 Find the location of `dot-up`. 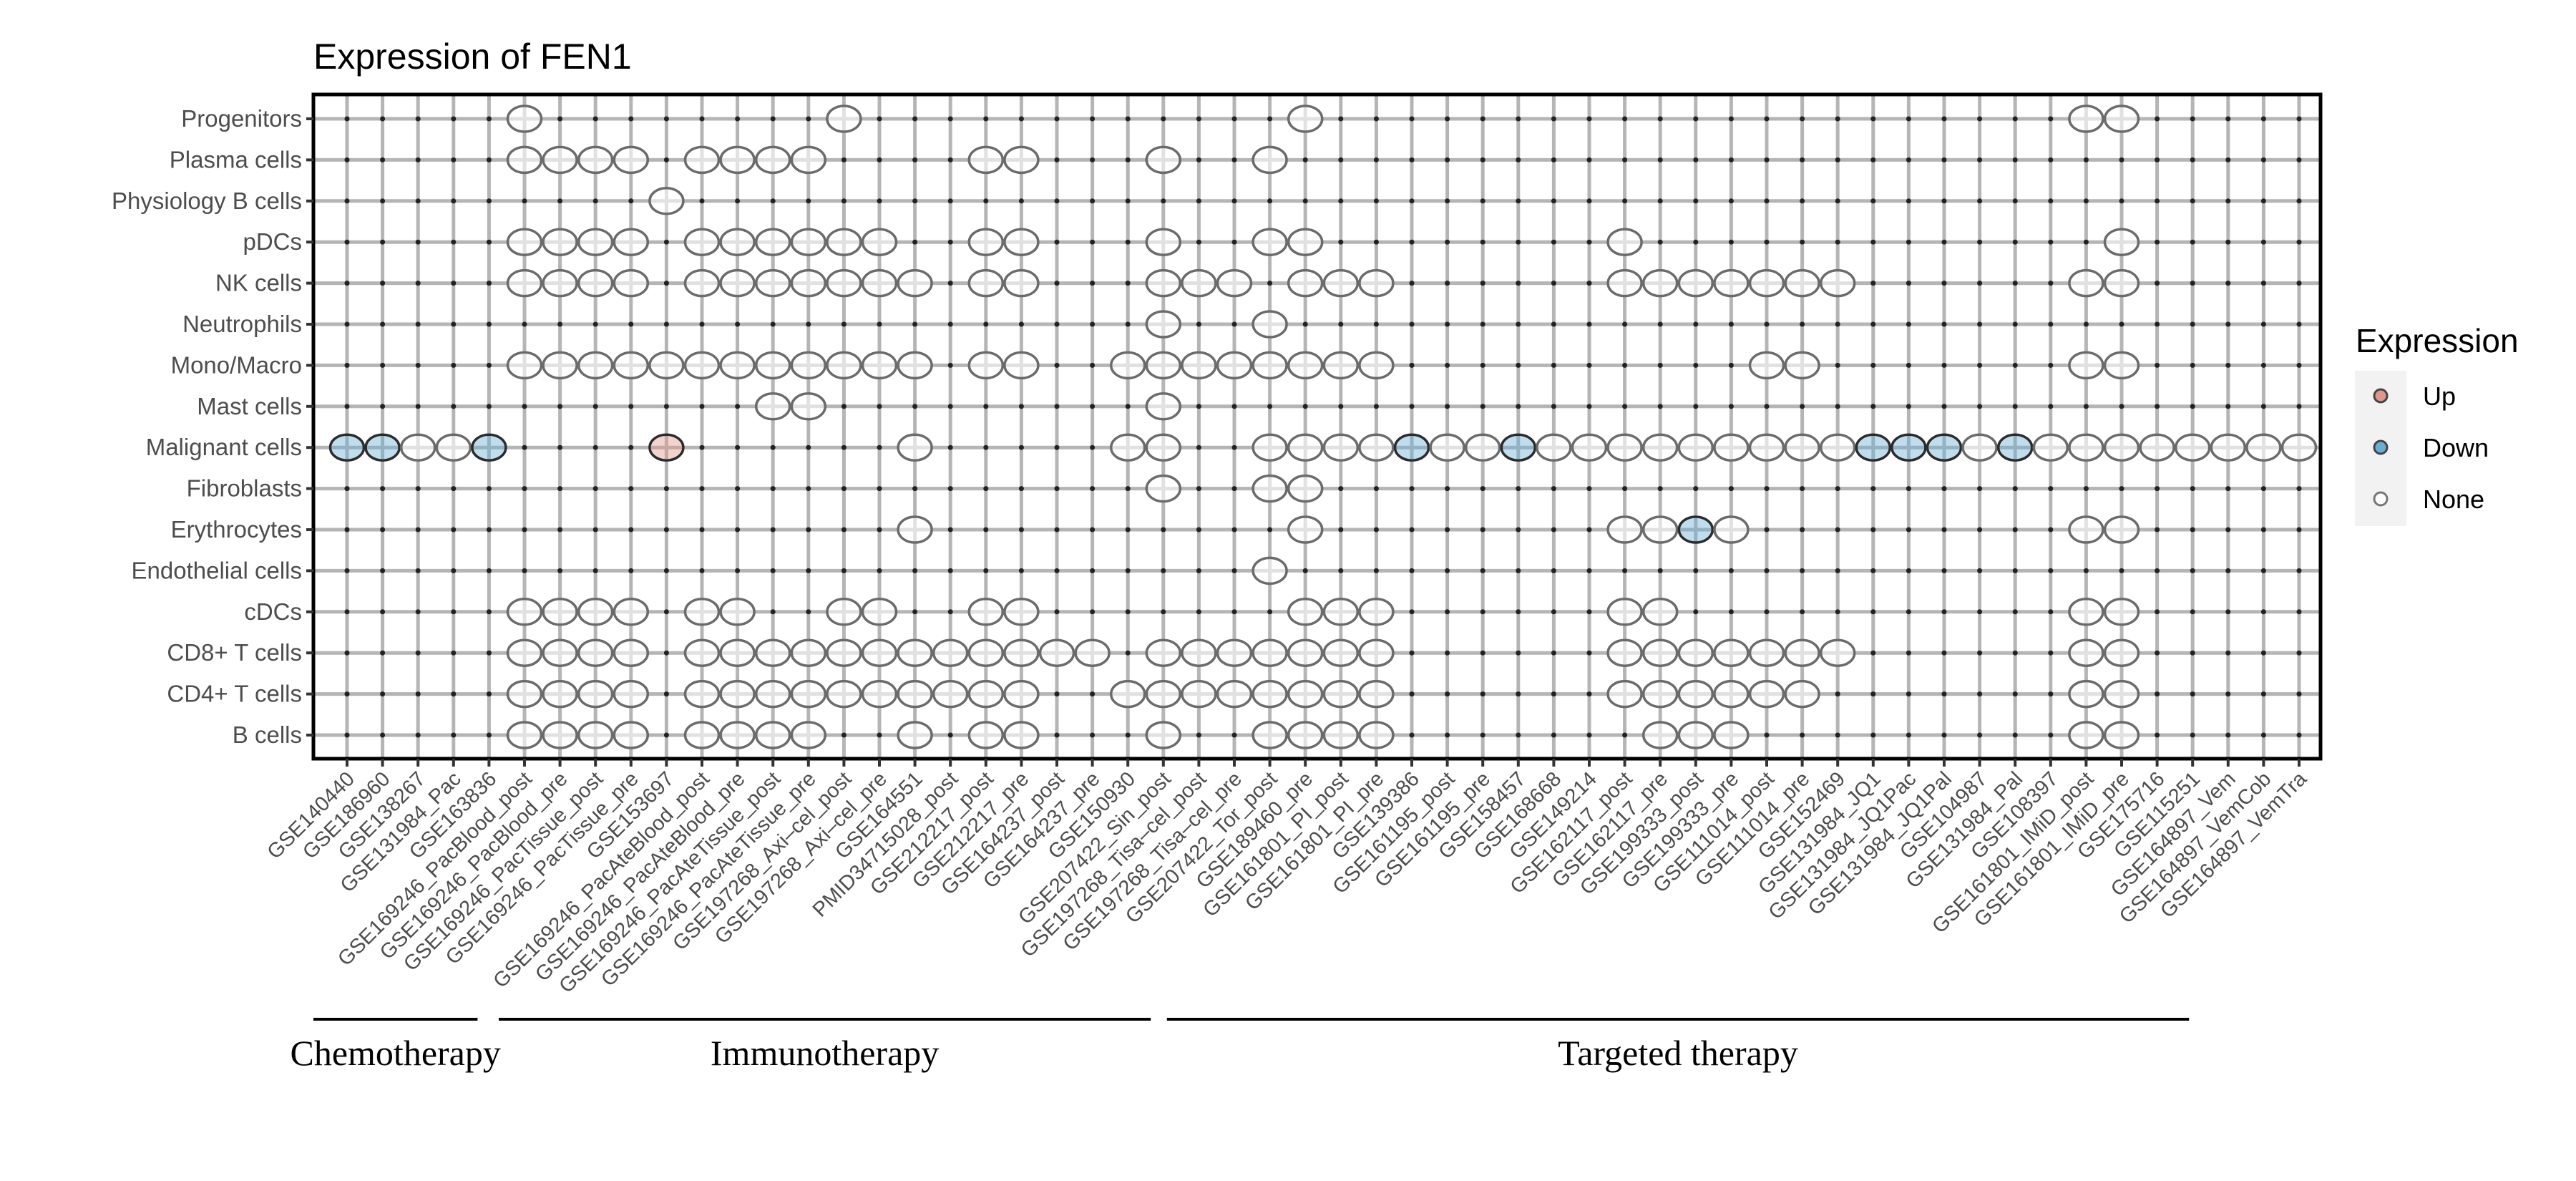

dot-up is located at coordinates (666, 447).